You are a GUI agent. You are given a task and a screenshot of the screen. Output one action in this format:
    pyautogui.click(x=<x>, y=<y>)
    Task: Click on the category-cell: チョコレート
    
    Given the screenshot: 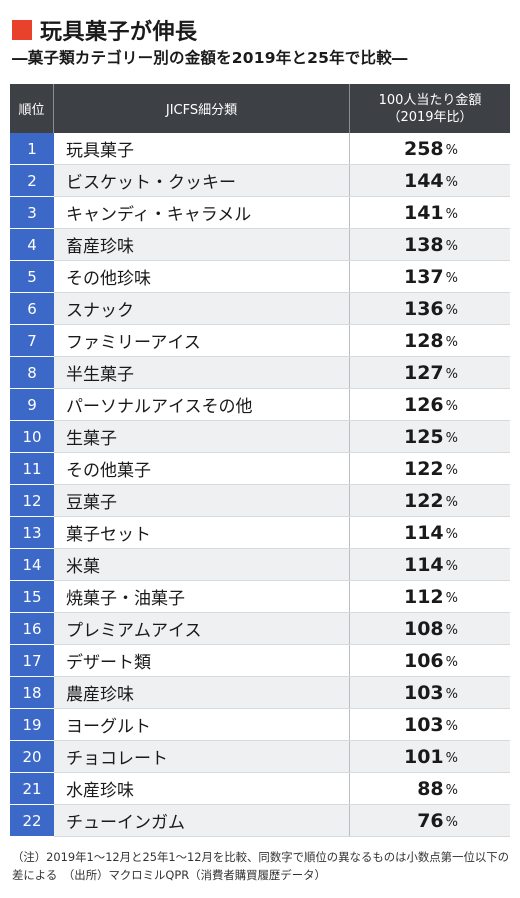 What is the action you would take?
    pyautogui.click(x=202, y=756)
    